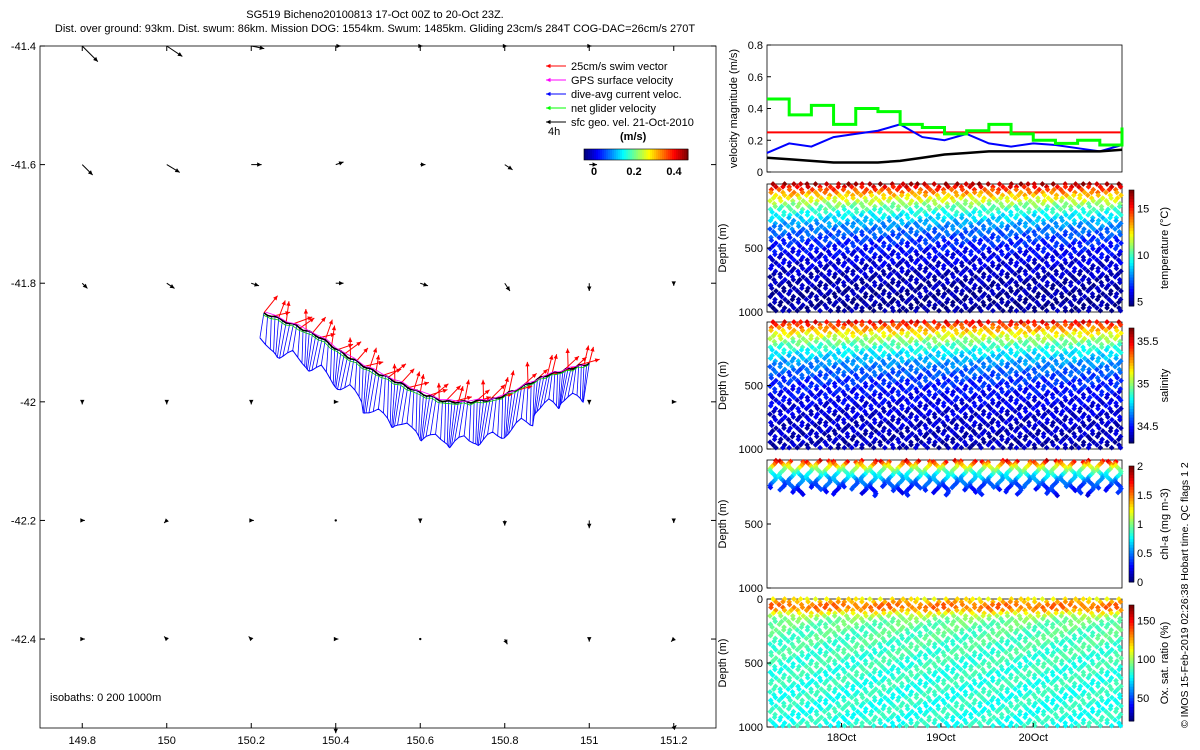 The height and width of the screenshot is (750, 1200). I want to click on temperature-profile-points, so click(945, 247).